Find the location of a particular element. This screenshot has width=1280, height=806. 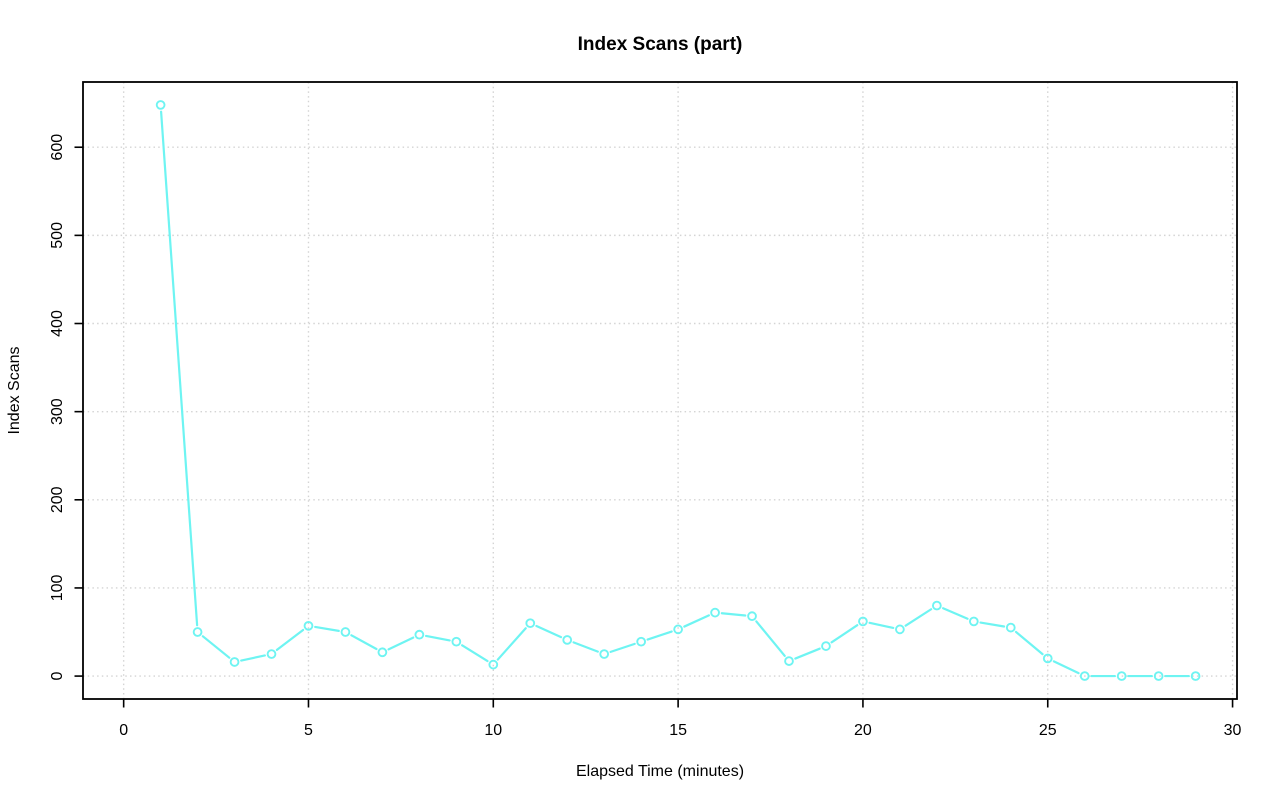

x-tick-label: 0 is located at coordinates (123, 730).